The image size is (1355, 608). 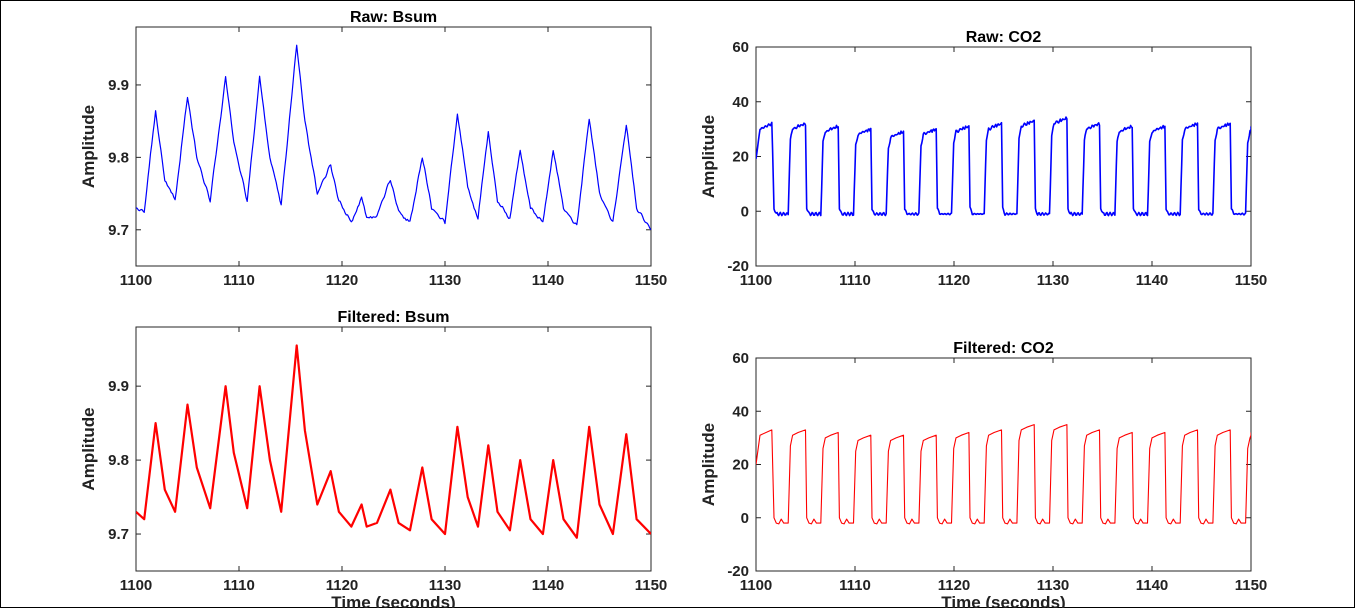 What do you see at coordinates (1004, 37) in the screenshot?
I see `chart-title: Raw: CO2` at bounding box center [1004, 37].